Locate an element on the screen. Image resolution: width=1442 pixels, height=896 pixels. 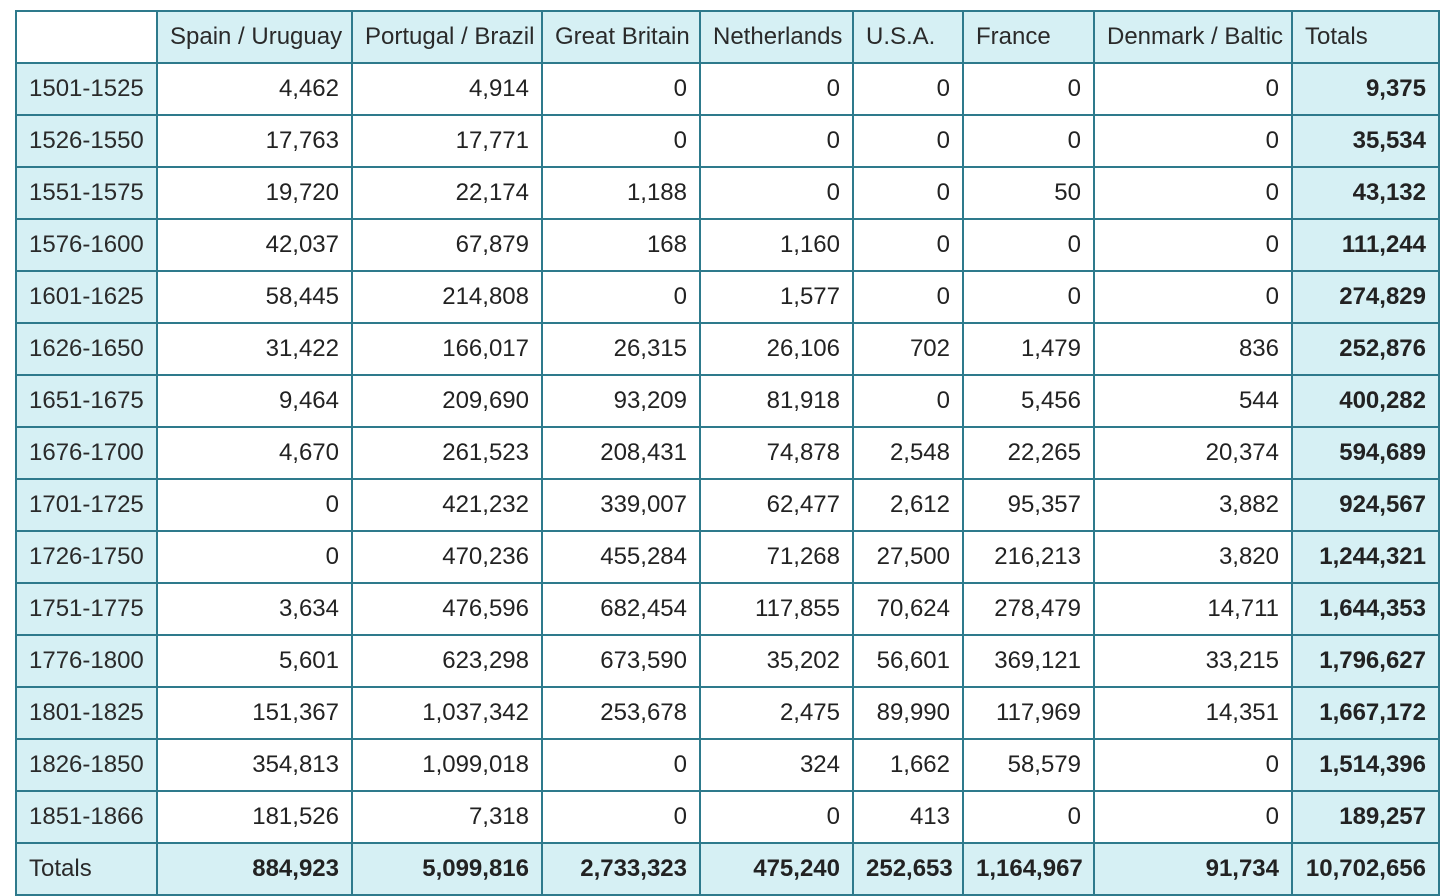
total-cell: 1,164,967 is located at coordinates (1028, 869).